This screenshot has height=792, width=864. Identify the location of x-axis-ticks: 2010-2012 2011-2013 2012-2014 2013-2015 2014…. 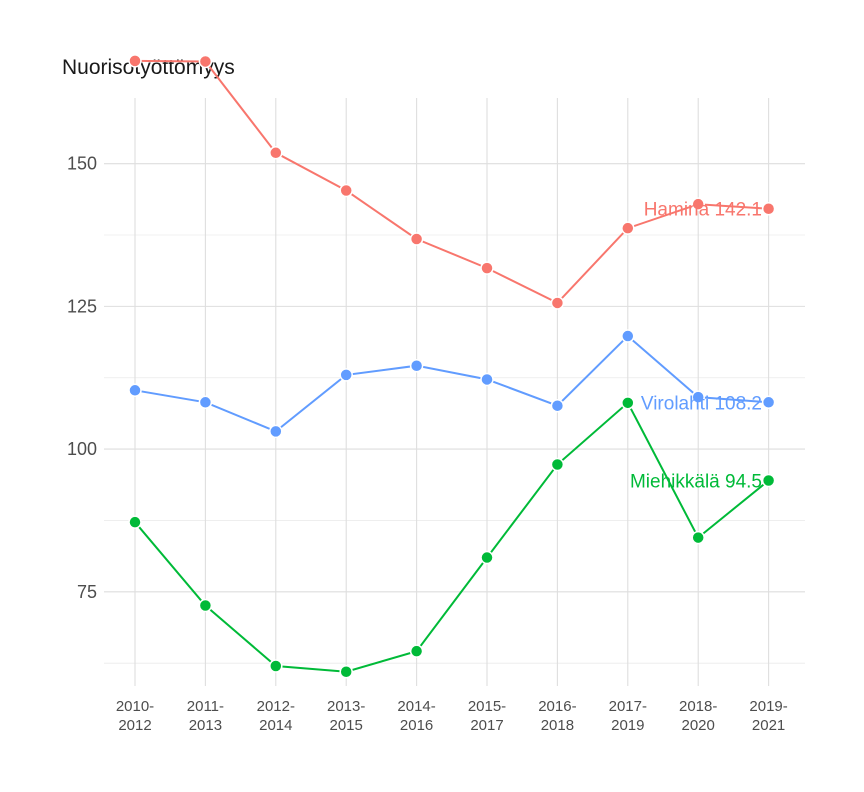
(452, 716).